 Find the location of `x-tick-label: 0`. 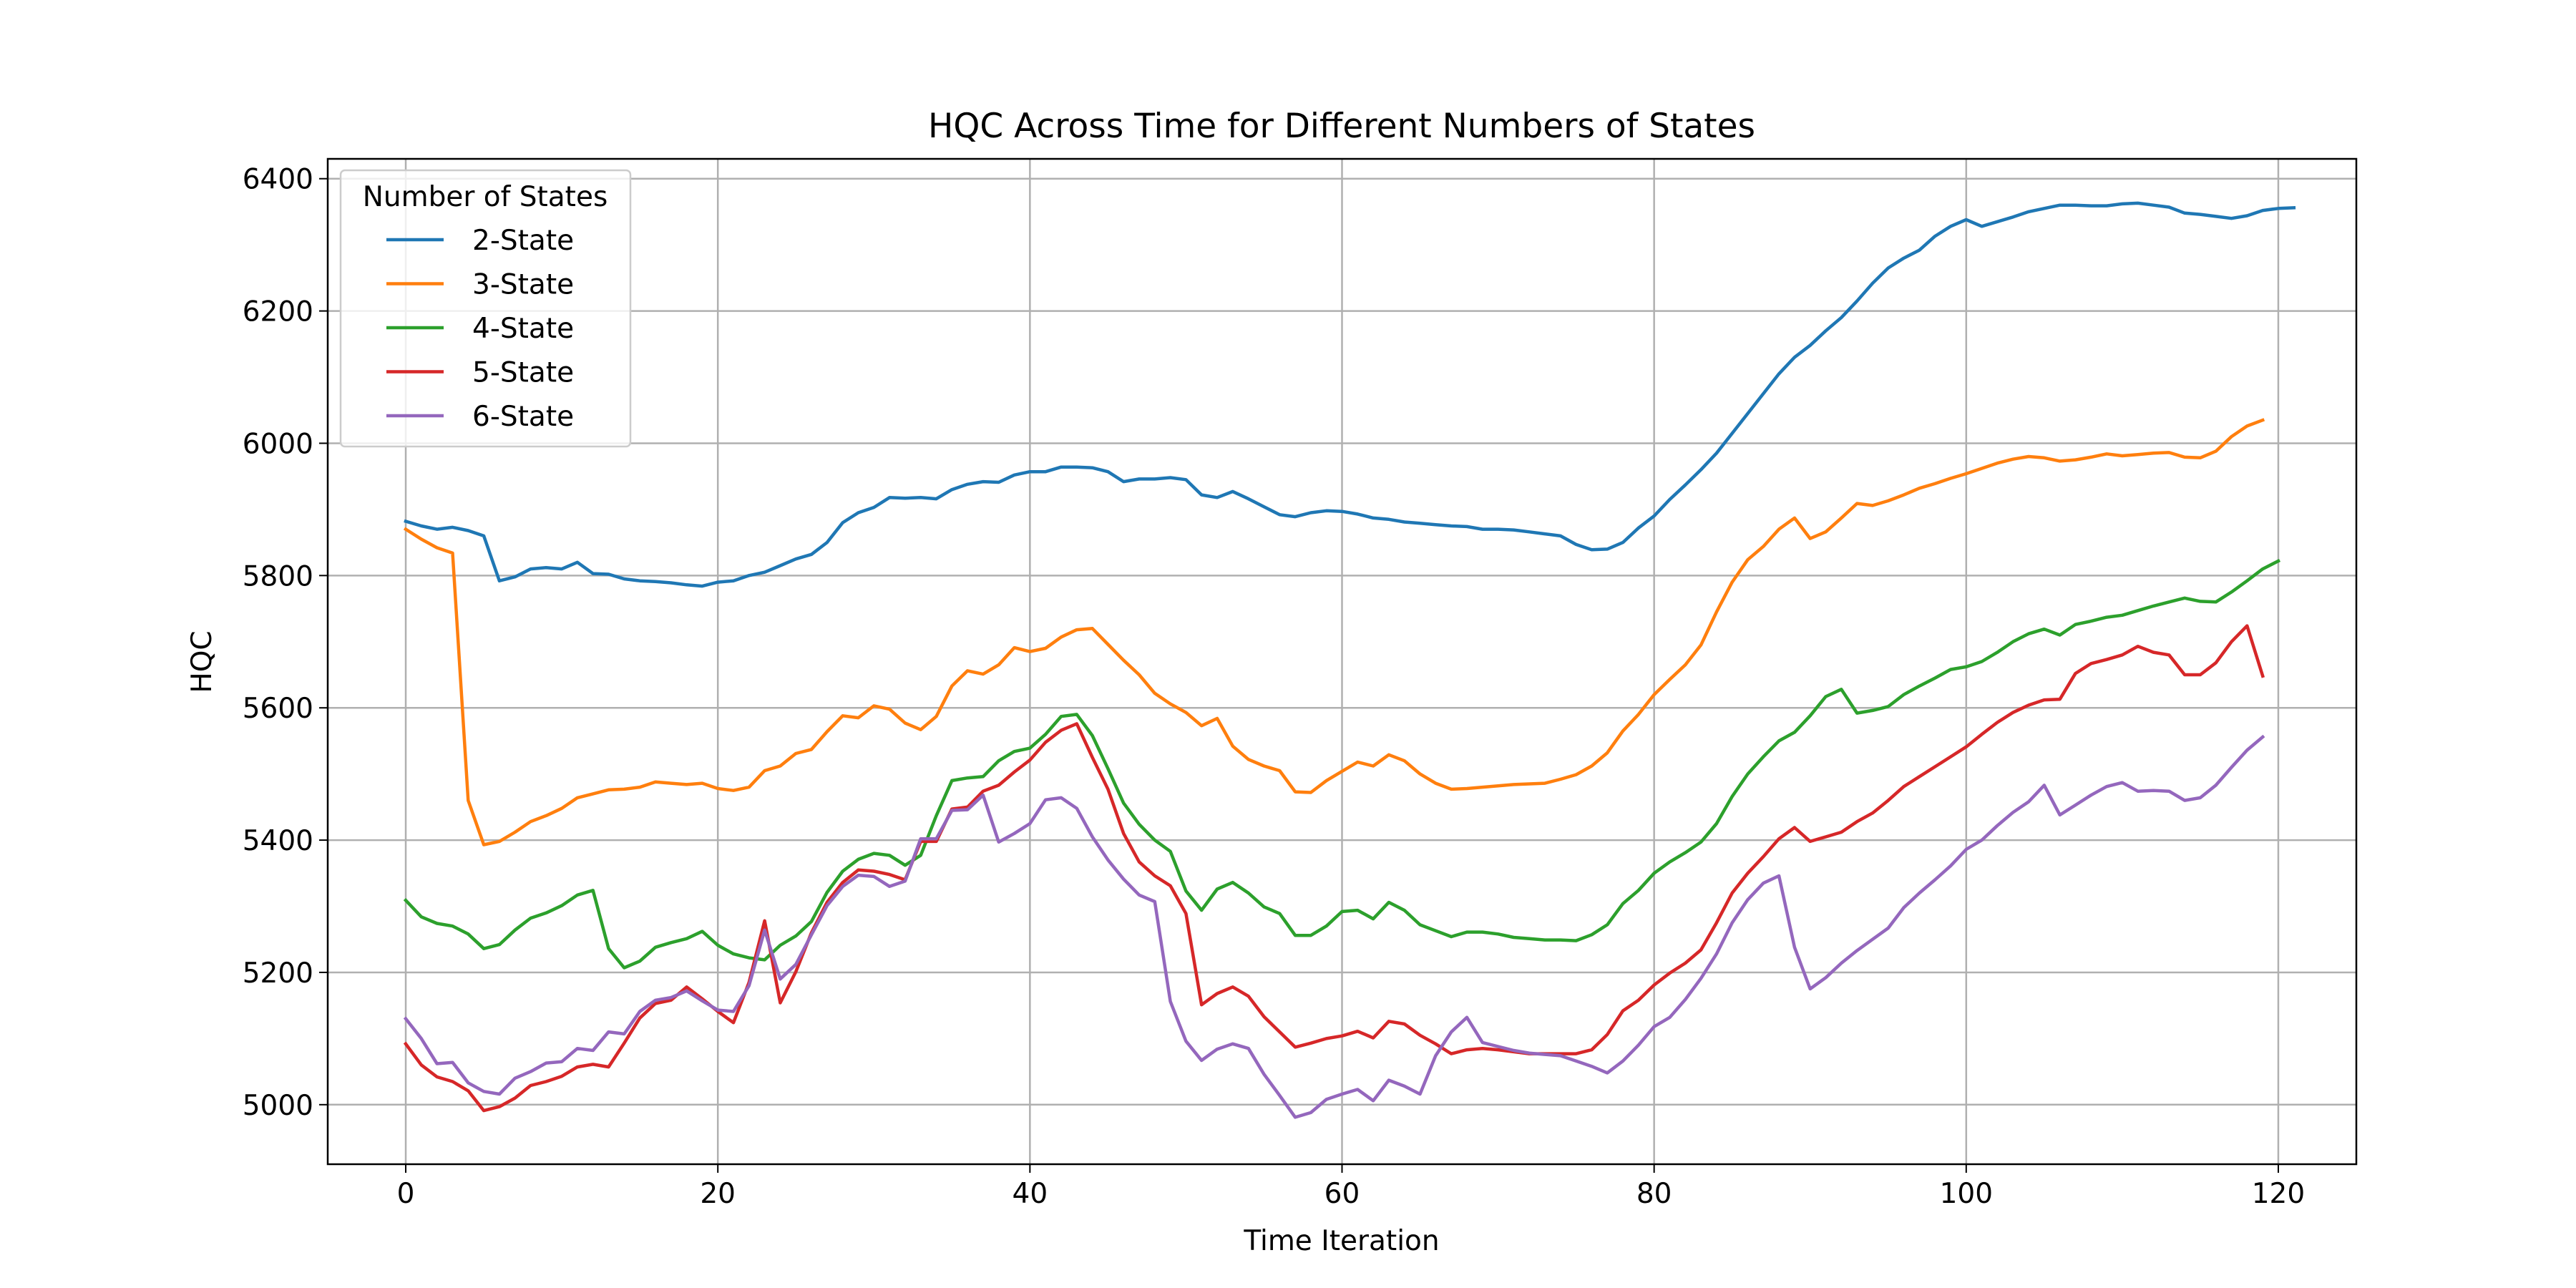

x-tick-label: 0 is located at coordinates (406, 1194).